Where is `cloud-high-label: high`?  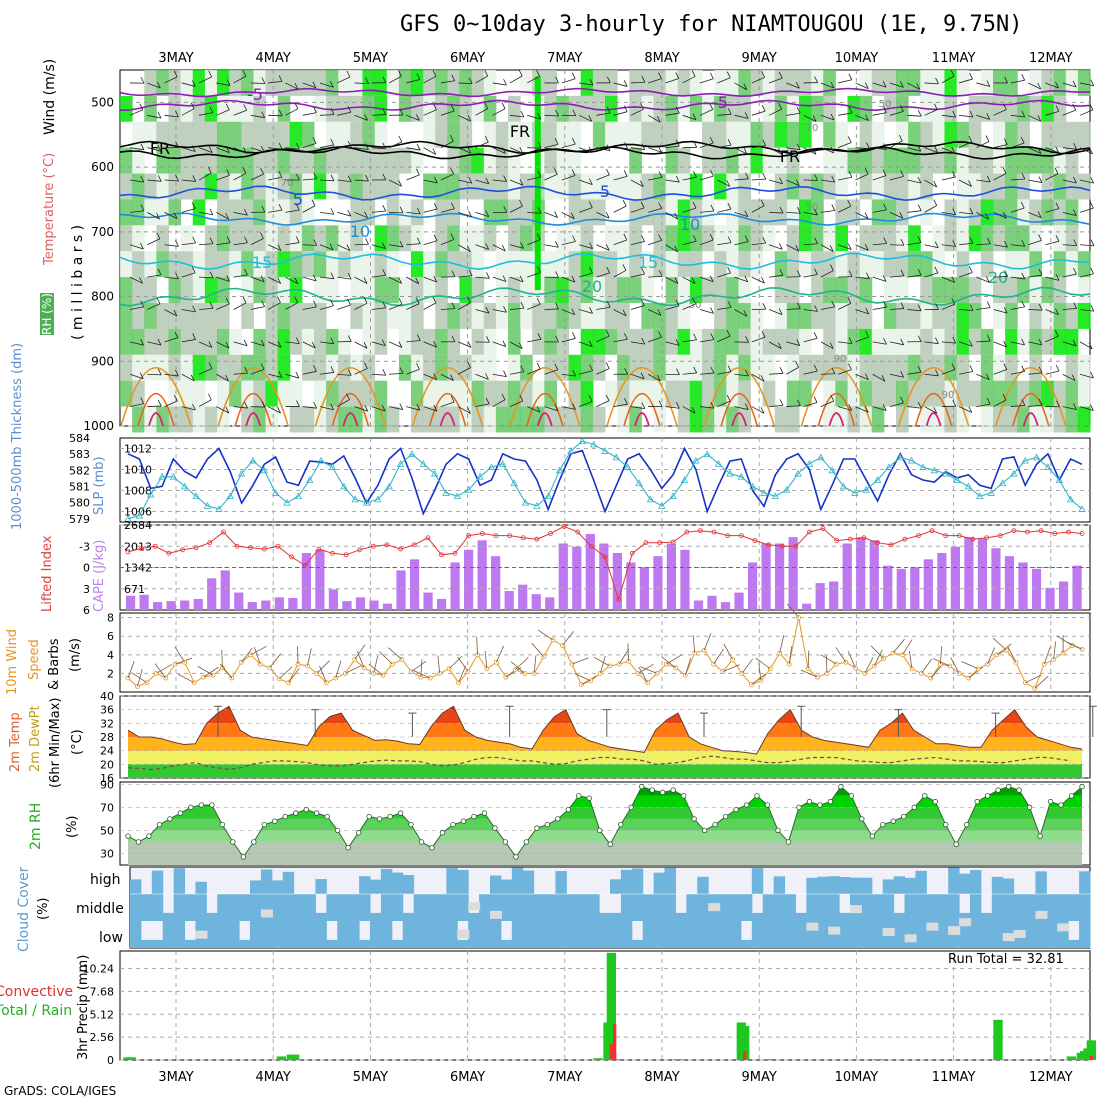
cloud-high-label: high is located at coordinates (105, 880).